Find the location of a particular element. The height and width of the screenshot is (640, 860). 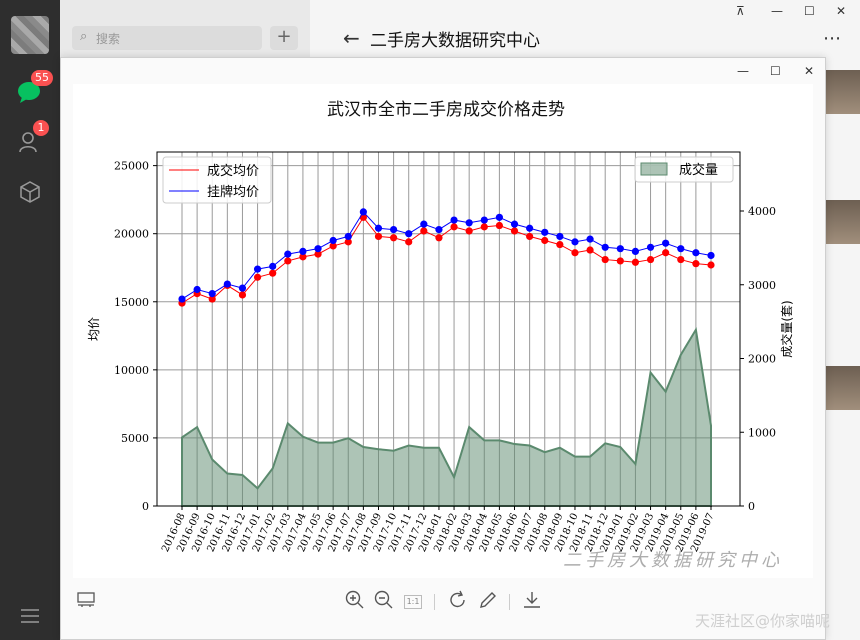

image-watermark: 二手房大数据研究中心 is located at coordinates (673, 560).